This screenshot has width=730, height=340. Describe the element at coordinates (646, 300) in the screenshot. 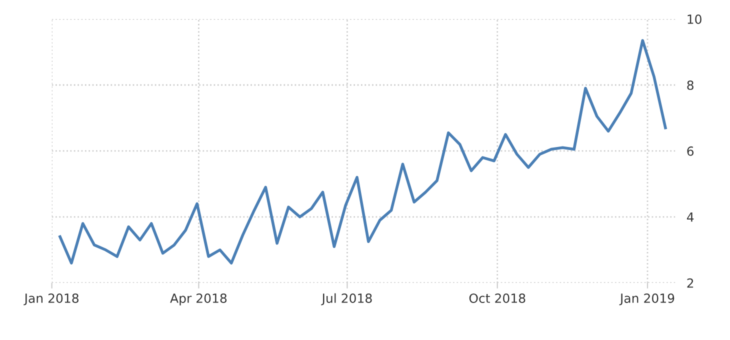

I see `x-tick-label: Jan 2019` at that location.